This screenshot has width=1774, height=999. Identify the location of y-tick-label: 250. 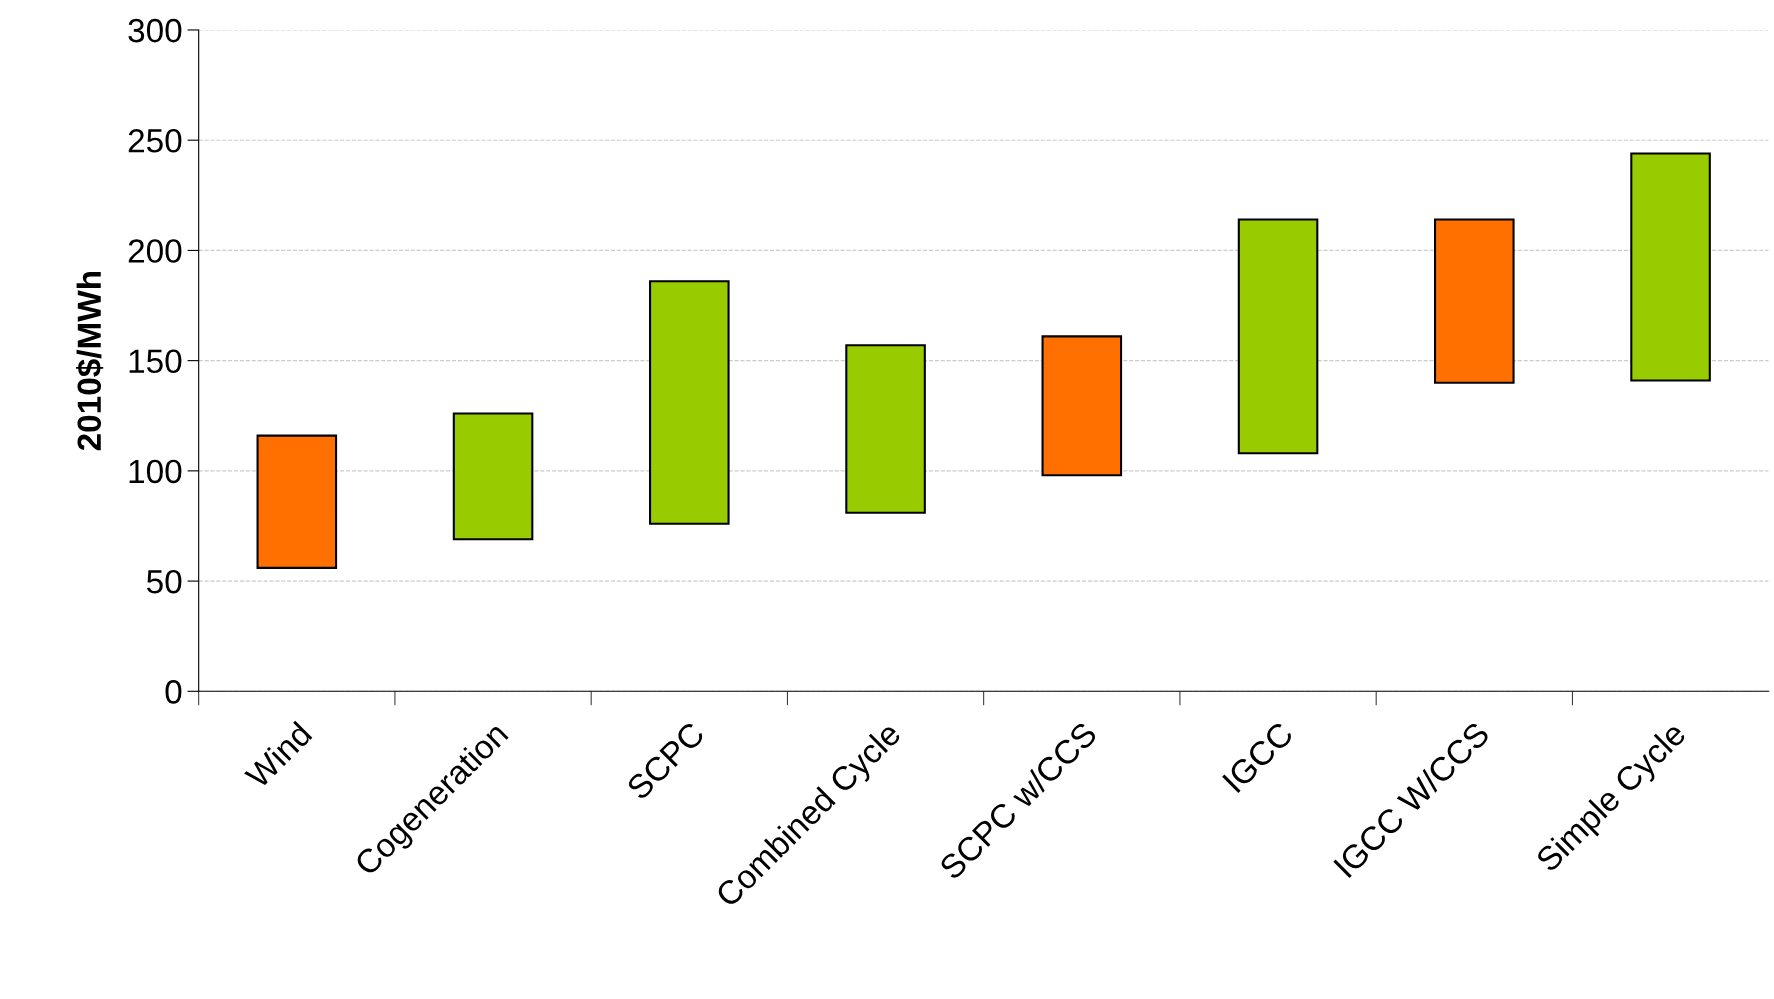
(155, 141).